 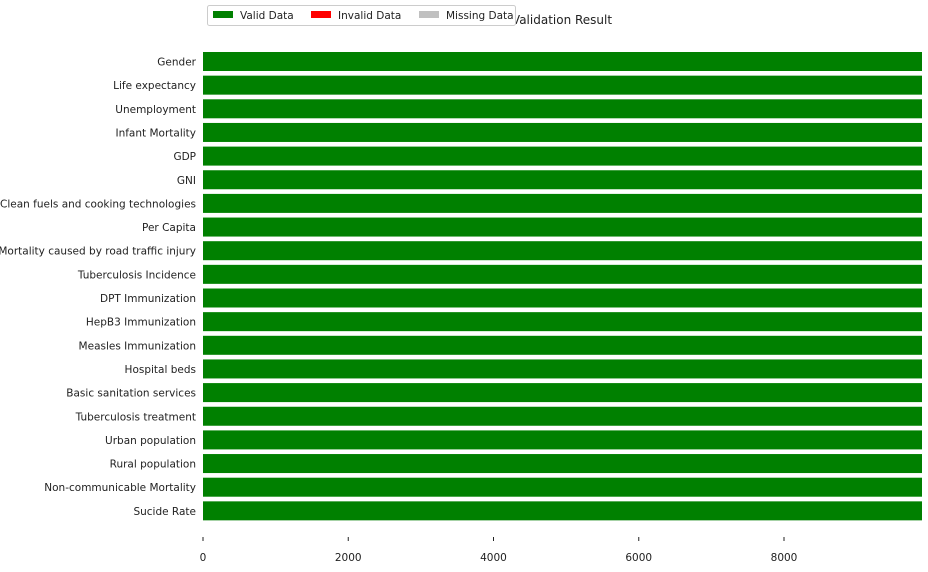 I want to click on category-label: GNI, so click(x=186, y=181).